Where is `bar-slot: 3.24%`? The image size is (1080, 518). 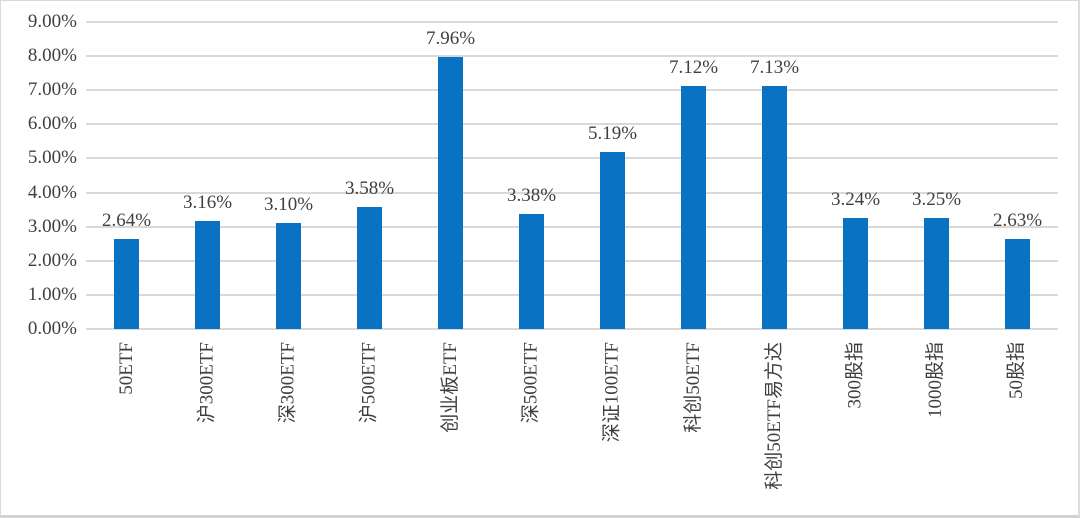
bar-slot: 3.24% is located at coordinates (855, 175).